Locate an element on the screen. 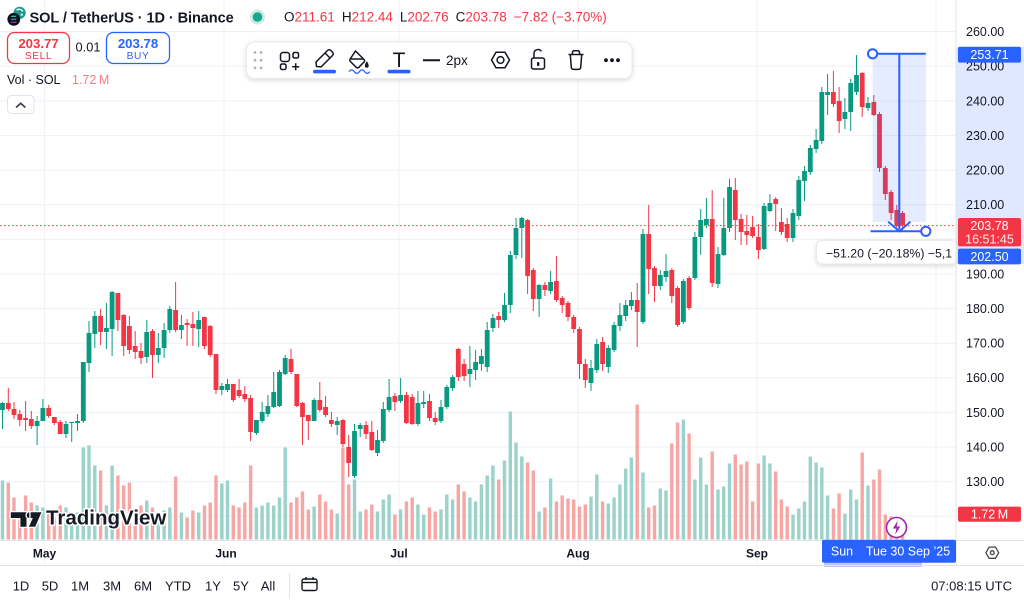 The width and height of the screenshot is (1024, 604). svg-text: 1M is located at coordinates (80, 586).